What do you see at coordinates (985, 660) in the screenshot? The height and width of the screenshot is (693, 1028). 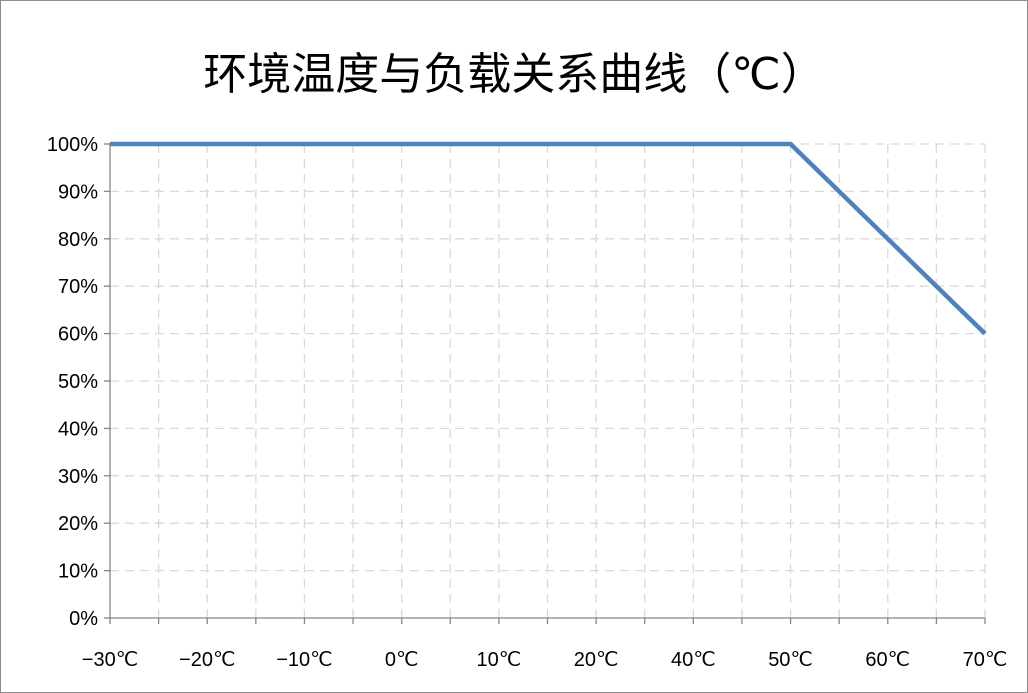 I see `x-tick-label: 70℃` at bounding box center [985, 660].